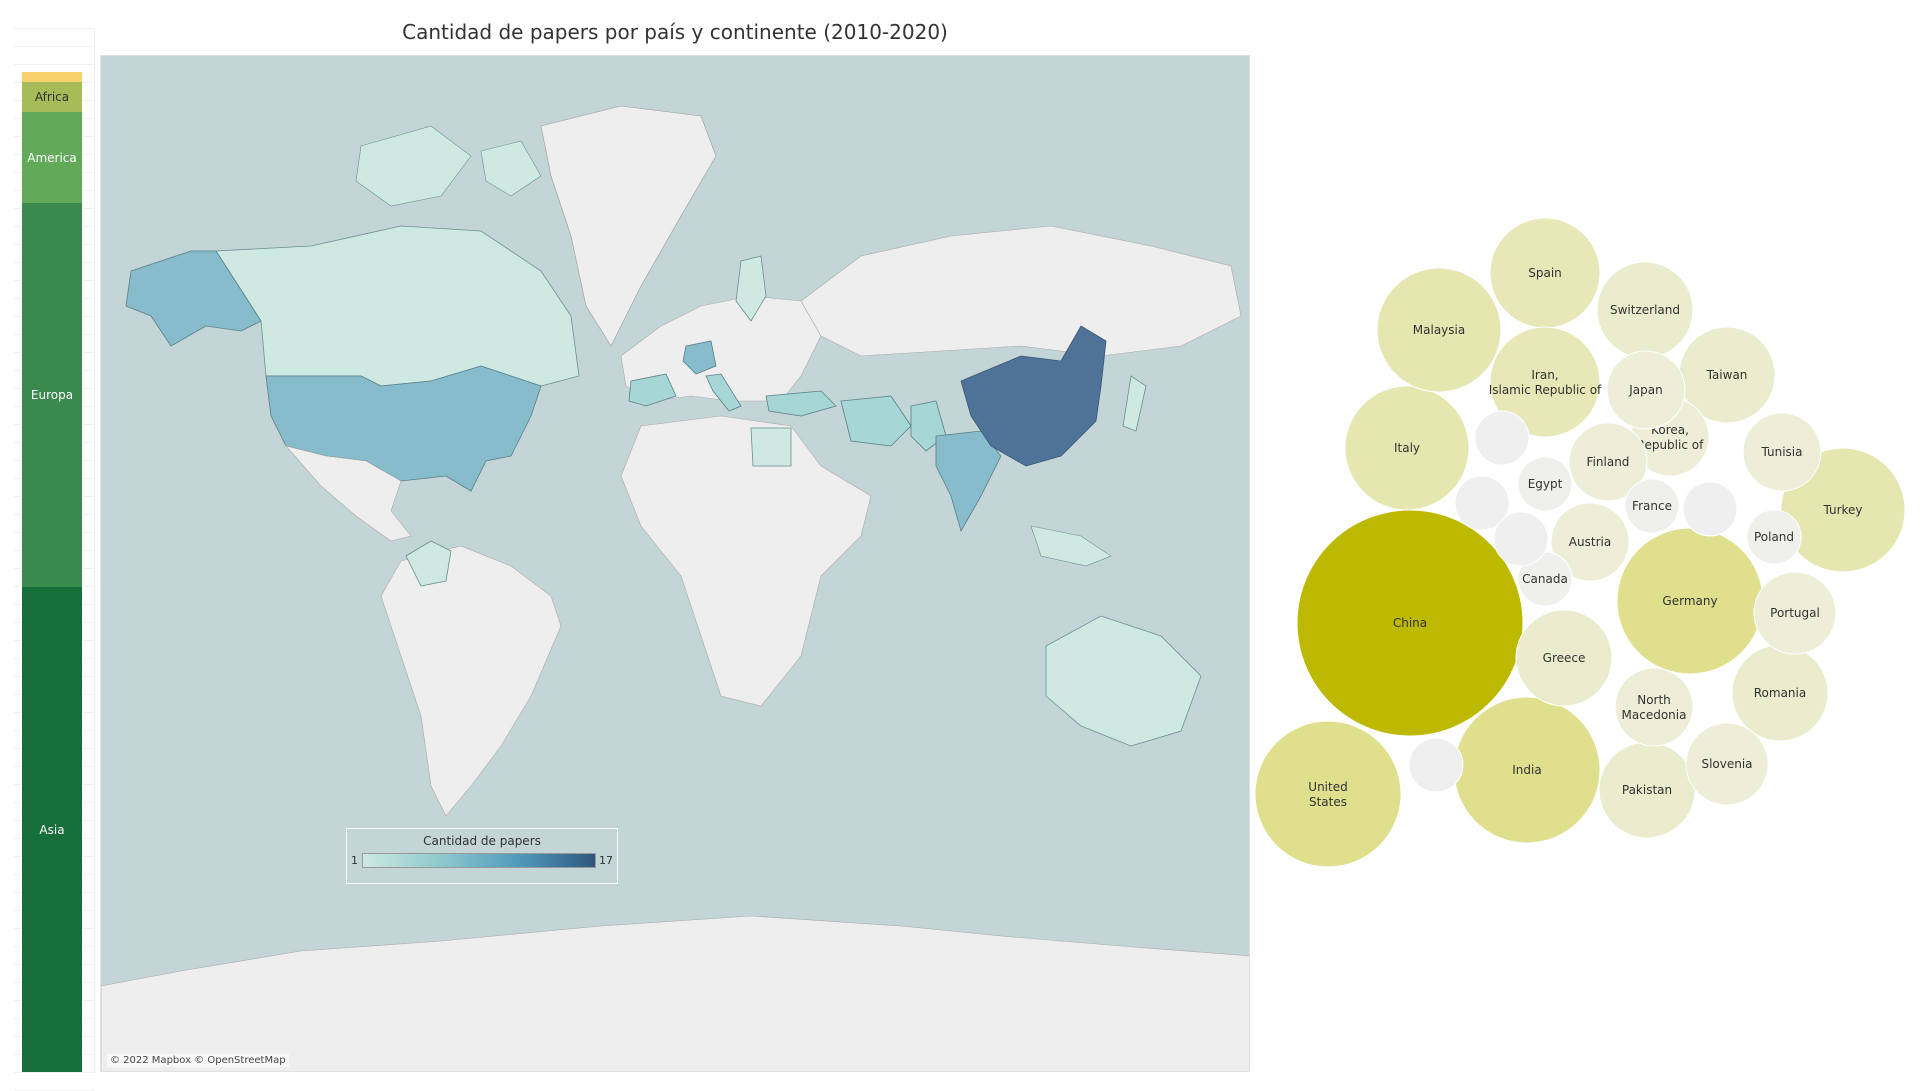  Describe the element at coordinates (628, 226) in the screenshot. I see `region-greenland` at that location.